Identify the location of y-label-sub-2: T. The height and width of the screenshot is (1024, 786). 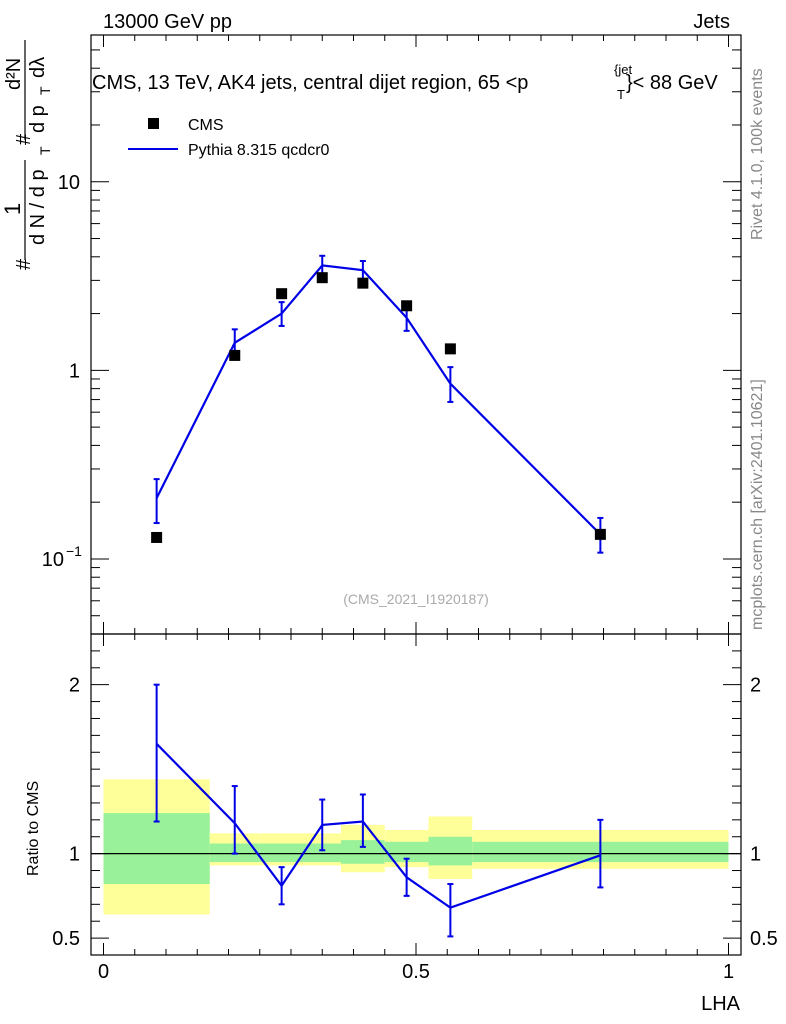
(45, 90).